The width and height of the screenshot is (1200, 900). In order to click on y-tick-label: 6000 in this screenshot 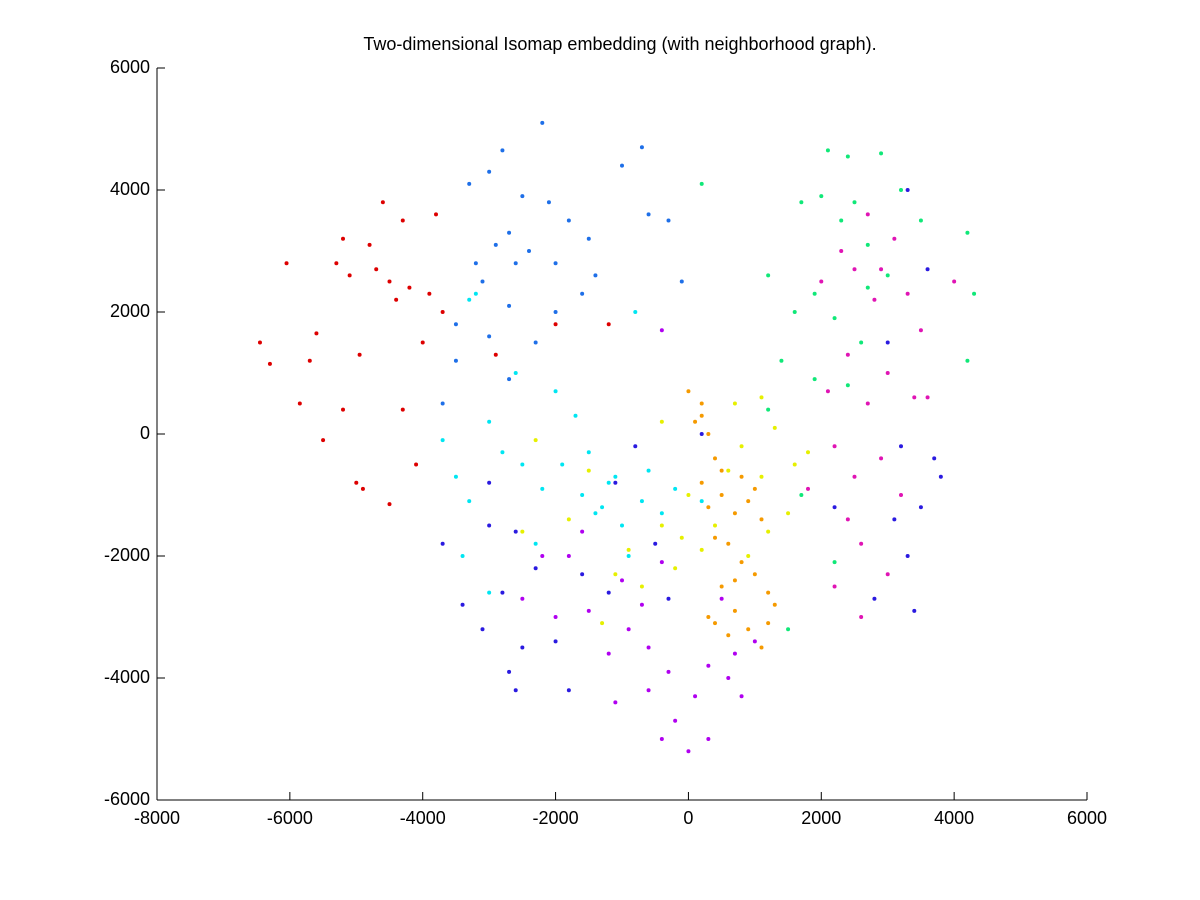, I will do `click(130, 67)`.